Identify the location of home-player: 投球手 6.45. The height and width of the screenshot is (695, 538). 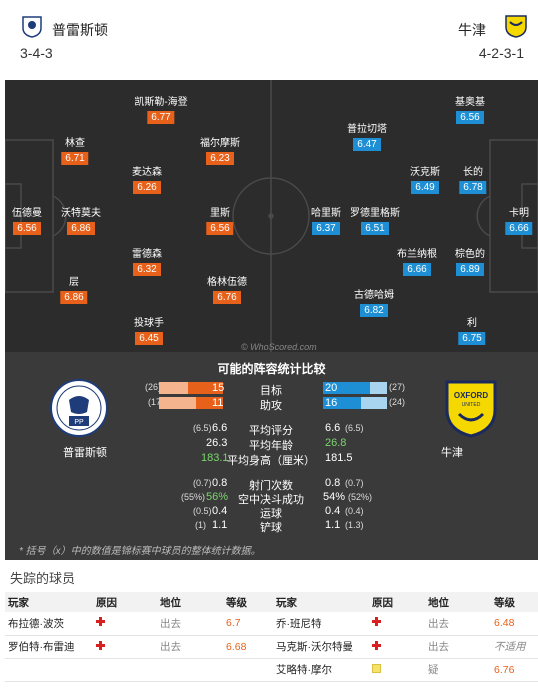
(149, 331).